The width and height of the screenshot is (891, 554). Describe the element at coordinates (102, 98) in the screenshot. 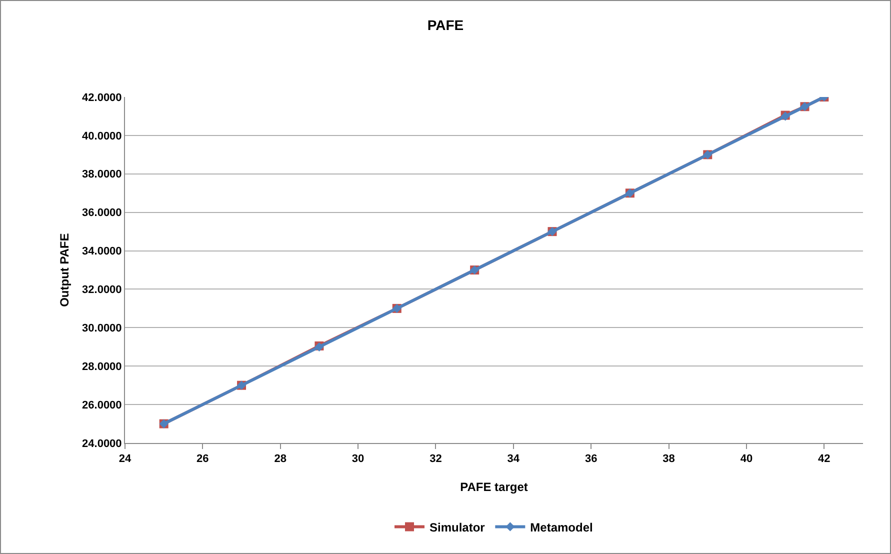

I see `y-tick-label: 42.0000` at that location.